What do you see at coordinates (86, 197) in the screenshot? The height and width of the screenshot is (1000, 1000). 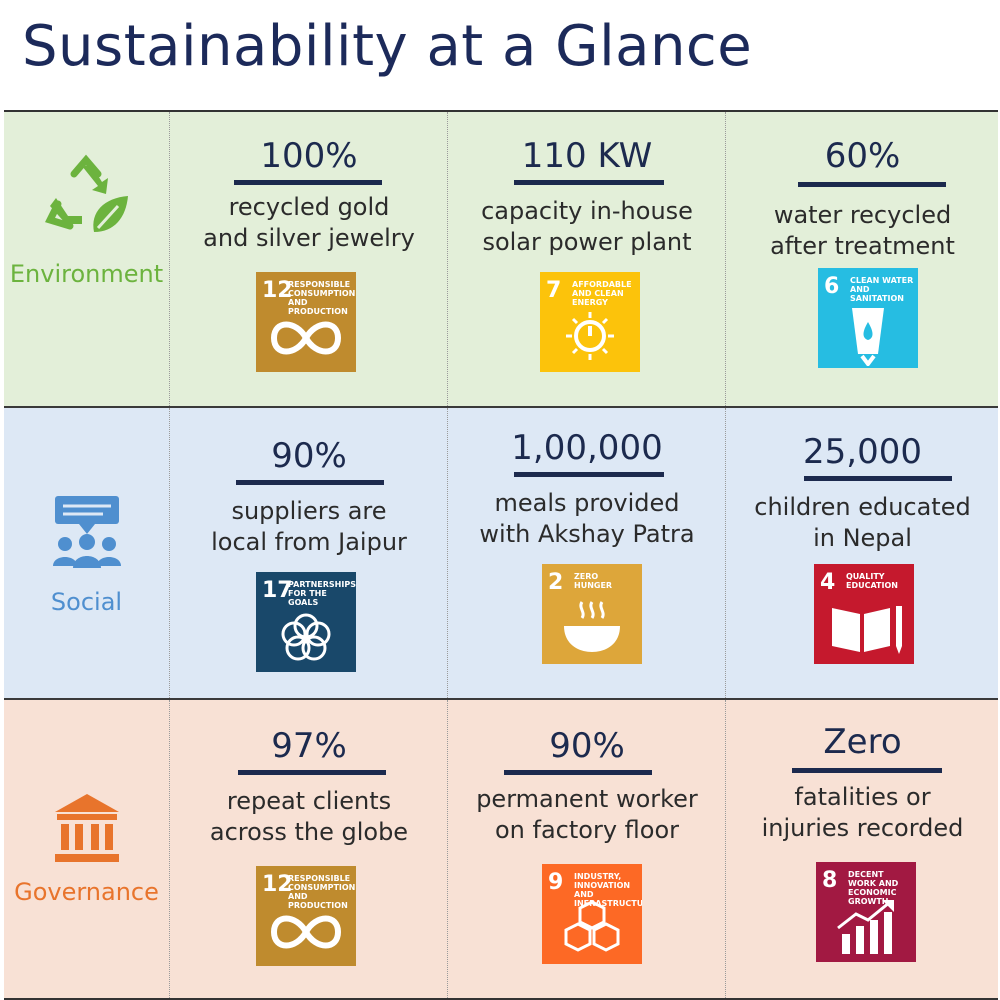 I see `recycle-leaf-icon` at bounding box center [86, 197].